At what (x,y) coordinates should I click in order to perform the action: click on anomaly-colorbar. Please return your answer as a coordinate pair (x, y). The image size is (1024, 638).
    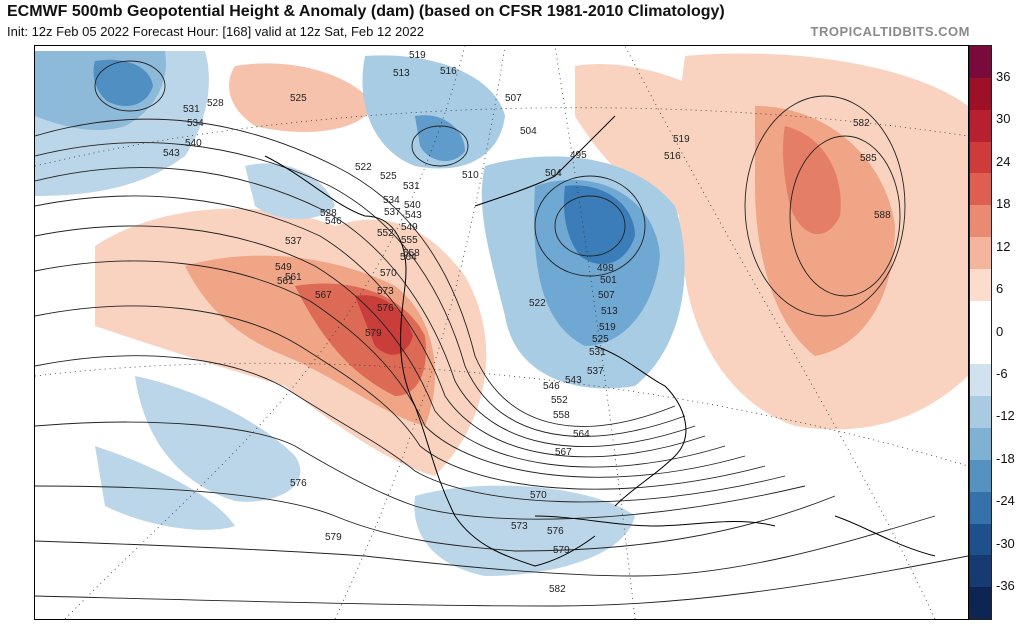
    Looking at the image, I should click on (980, 332).